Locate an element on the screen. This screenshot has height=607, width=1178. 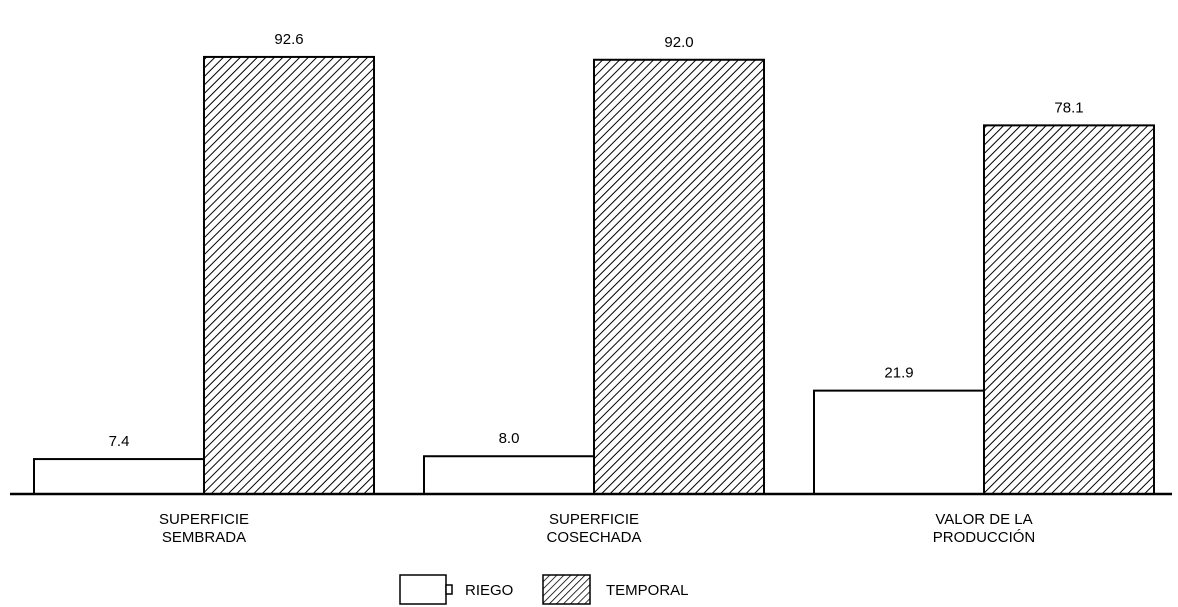
data-label-temporal-2: 92.0 is located at coordinates (678, 42).